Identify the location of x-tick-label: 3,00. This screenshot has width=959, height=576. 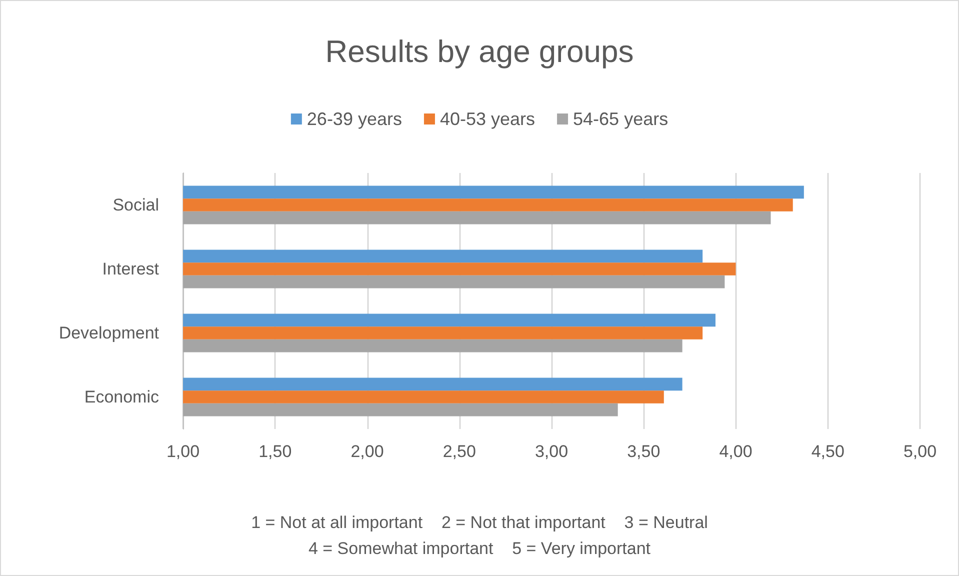
(551, 451).